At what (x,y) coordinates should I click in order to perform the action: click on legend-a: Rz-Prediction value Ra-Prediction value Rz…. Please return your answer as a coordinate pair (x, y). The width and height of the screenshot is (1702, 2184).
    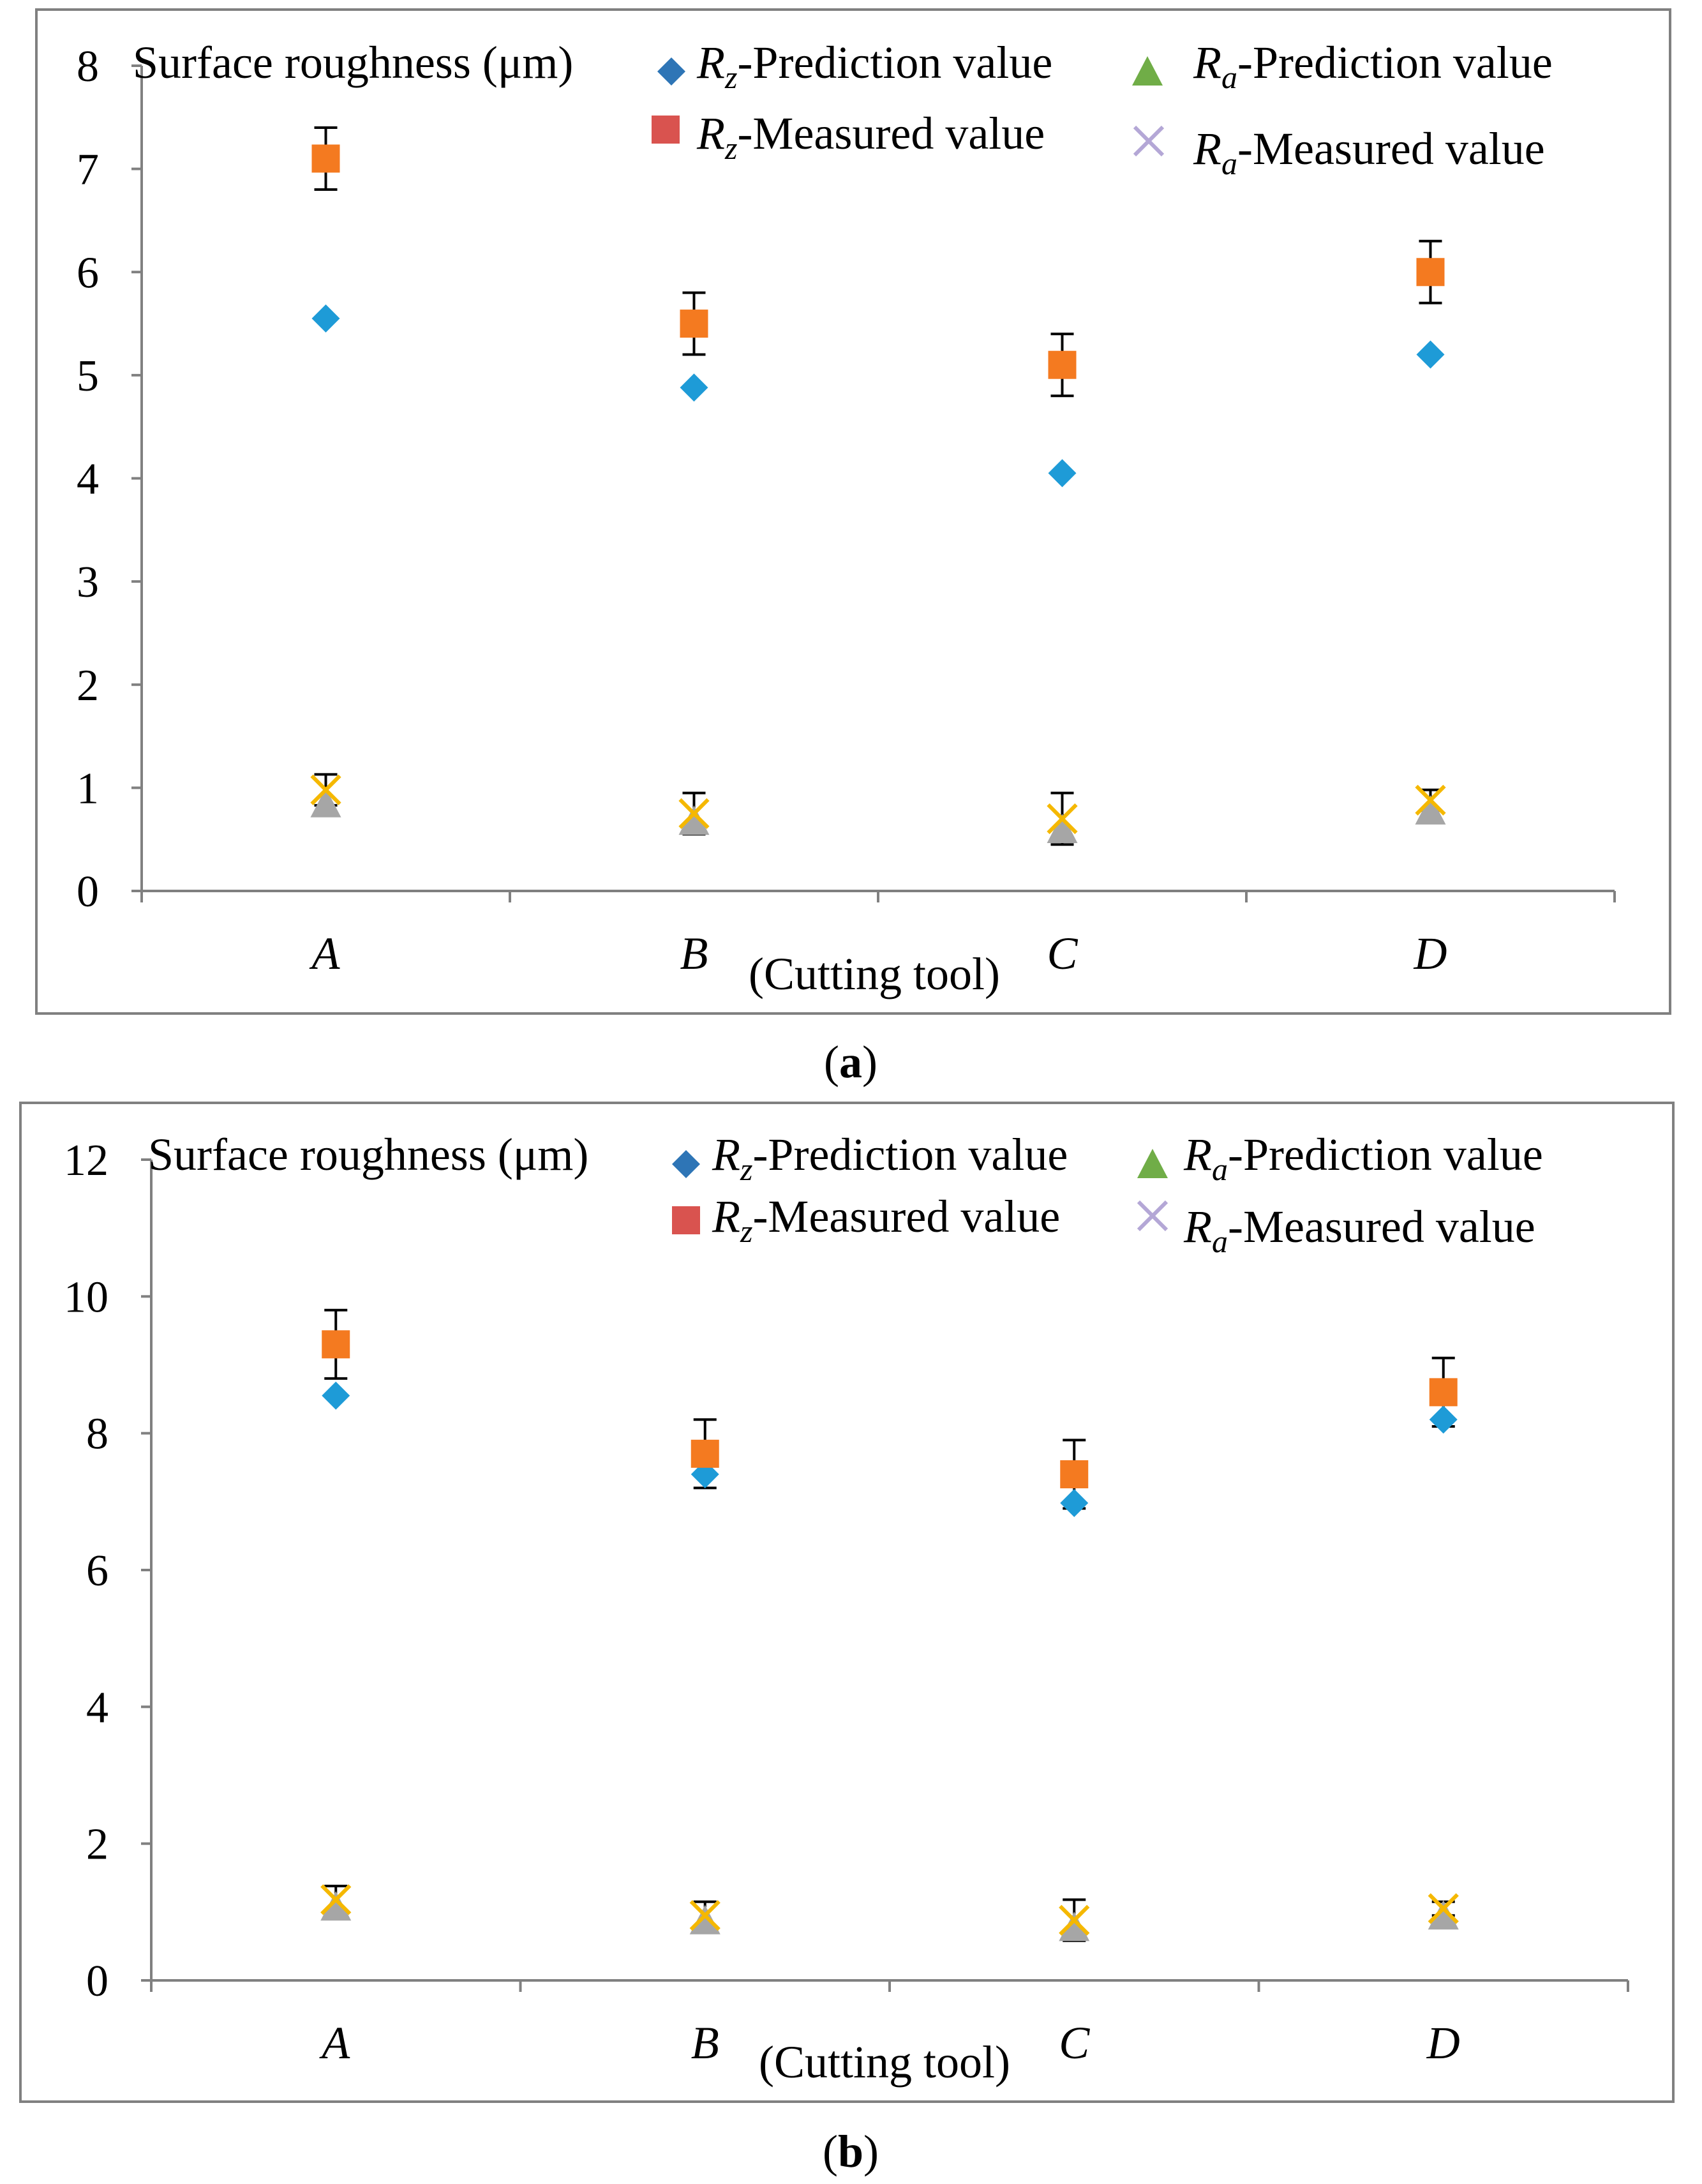
    Looking at the image, I should click on (1102, 109).